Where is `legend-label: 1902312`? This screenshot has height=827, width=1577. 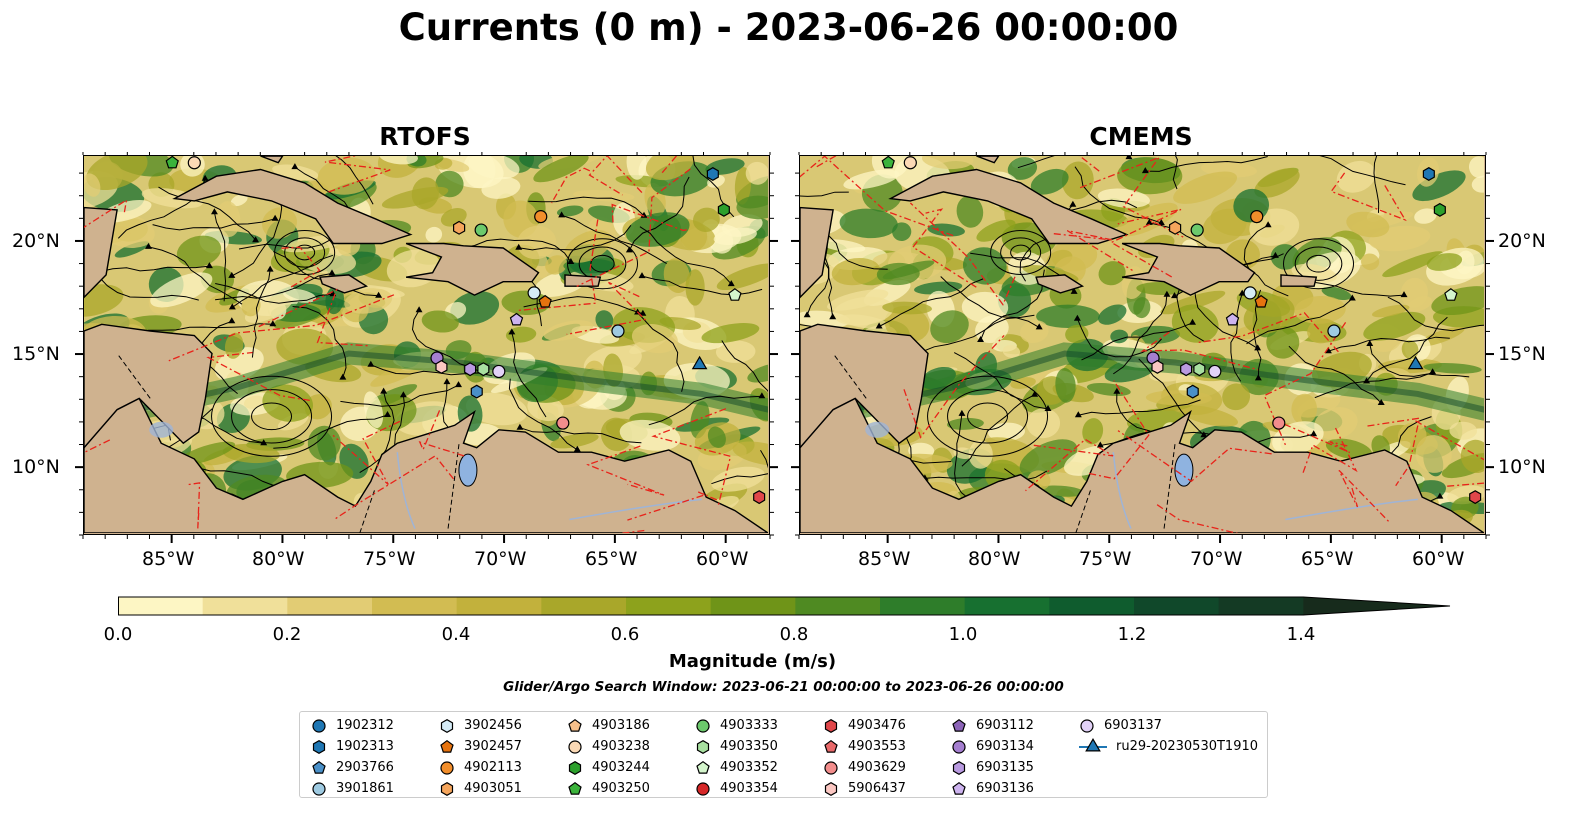 legend-label: 1902312 is located at coordinates (365, 725).